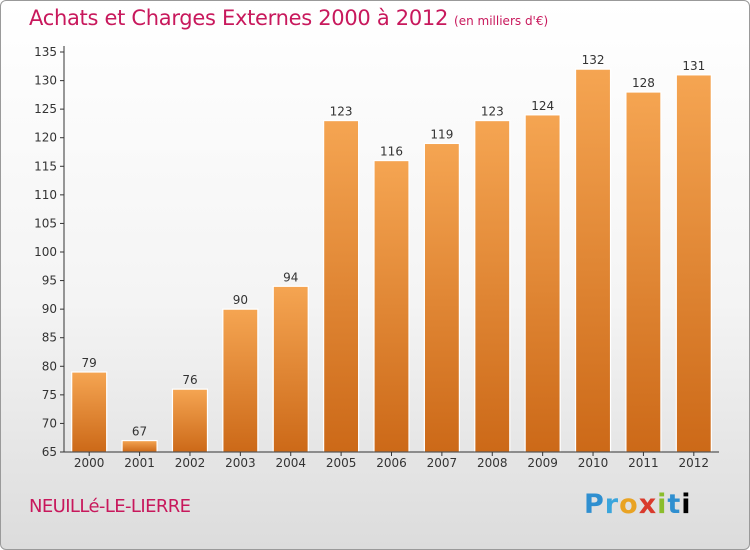  I want to click on bar-2008, so click(492, 286).